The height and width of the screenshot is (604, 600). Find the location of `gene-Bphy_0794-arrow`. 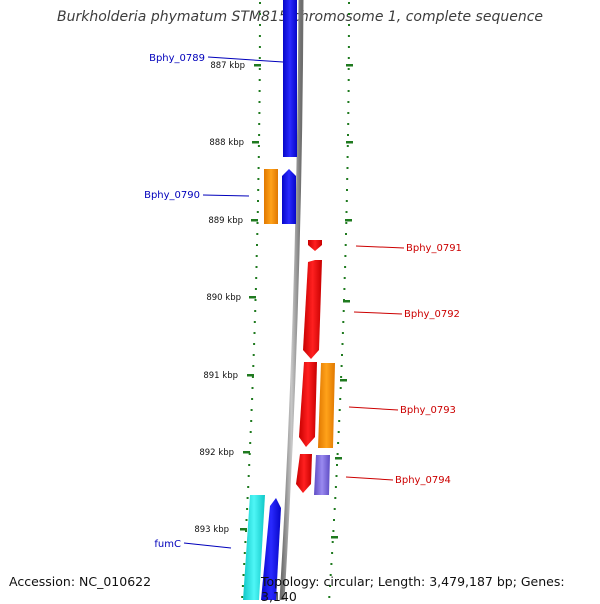

gene-Bphy_0794-arrow is located at coordinates (304, 473).